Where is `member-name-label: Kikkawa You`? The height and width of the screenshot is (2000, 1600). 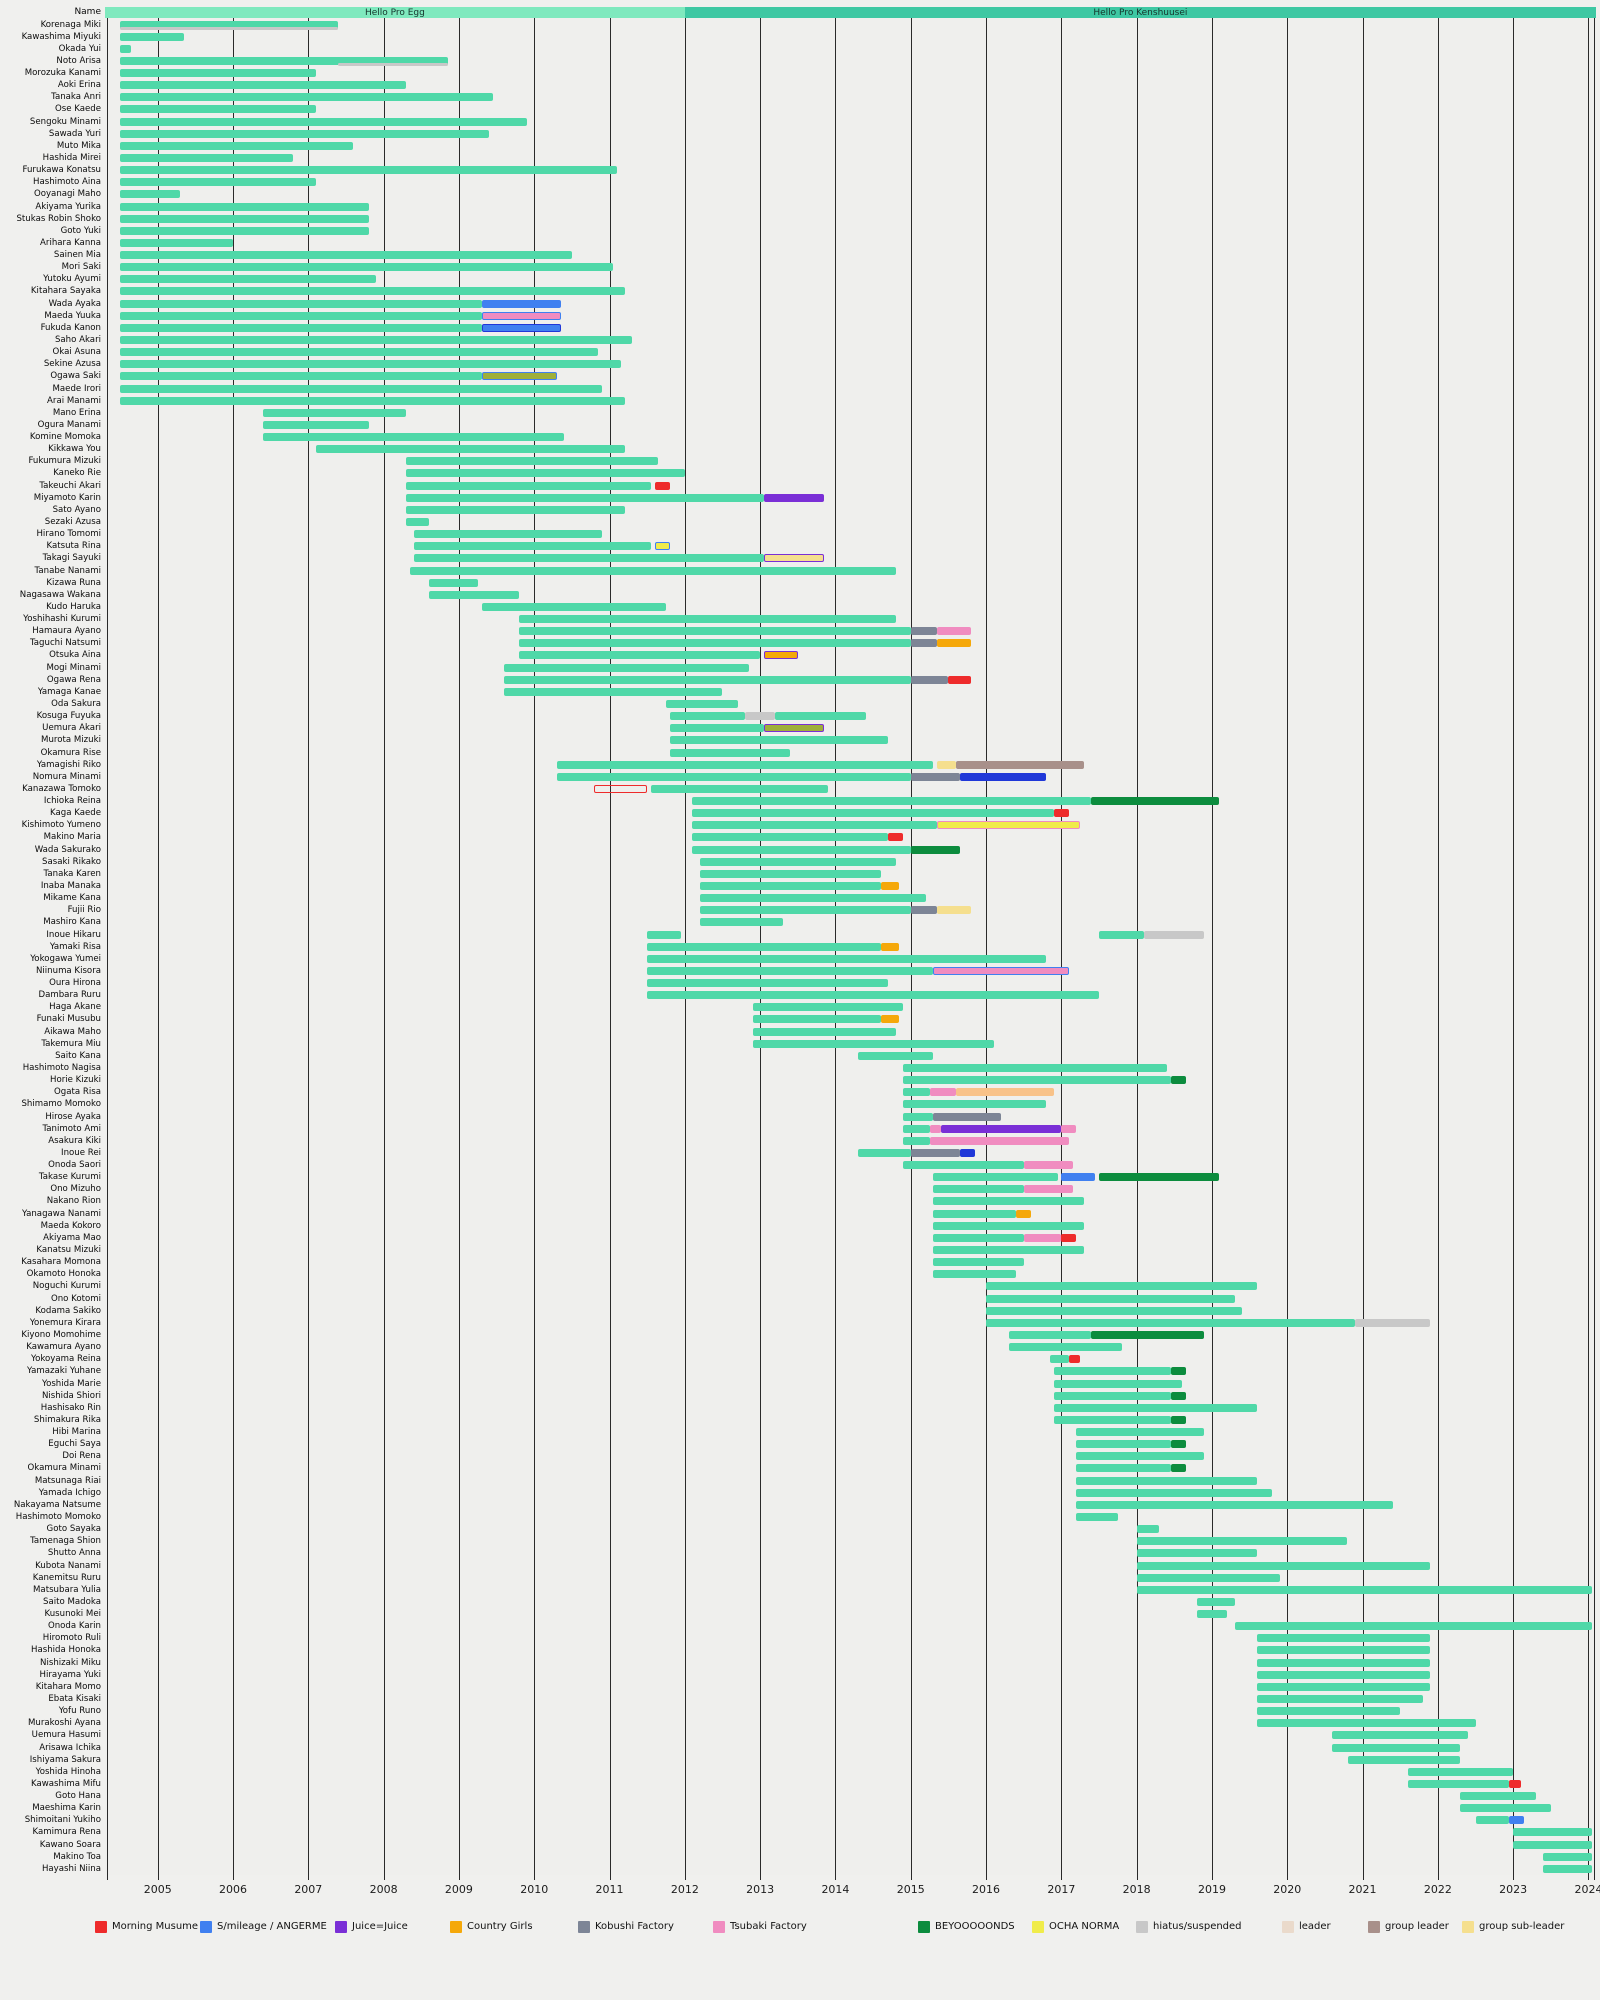
member-name-label: Kikkawa You is located at coordinates (74, 449).